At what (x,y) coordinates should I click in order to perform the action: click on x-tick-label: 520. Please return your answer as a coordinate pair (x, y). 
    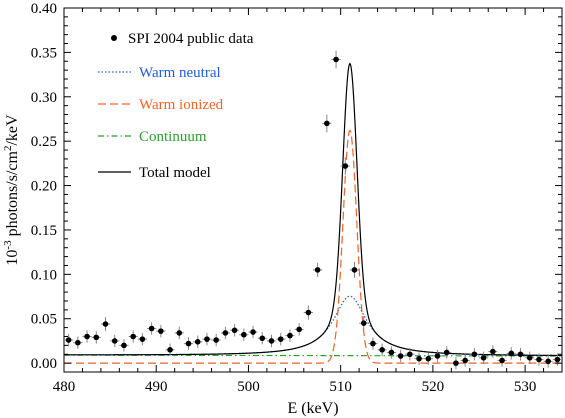
    Looking at the image, I should click on (433, 387).